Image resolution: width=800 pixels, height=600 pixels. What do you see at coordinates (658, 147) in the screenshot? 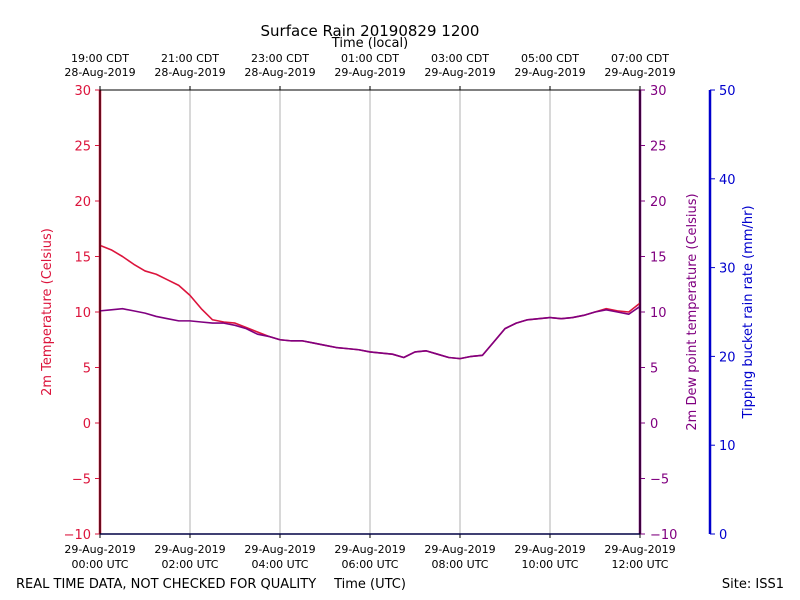
I see `right1-tick-label: 25` at bounding box center [658, 147].